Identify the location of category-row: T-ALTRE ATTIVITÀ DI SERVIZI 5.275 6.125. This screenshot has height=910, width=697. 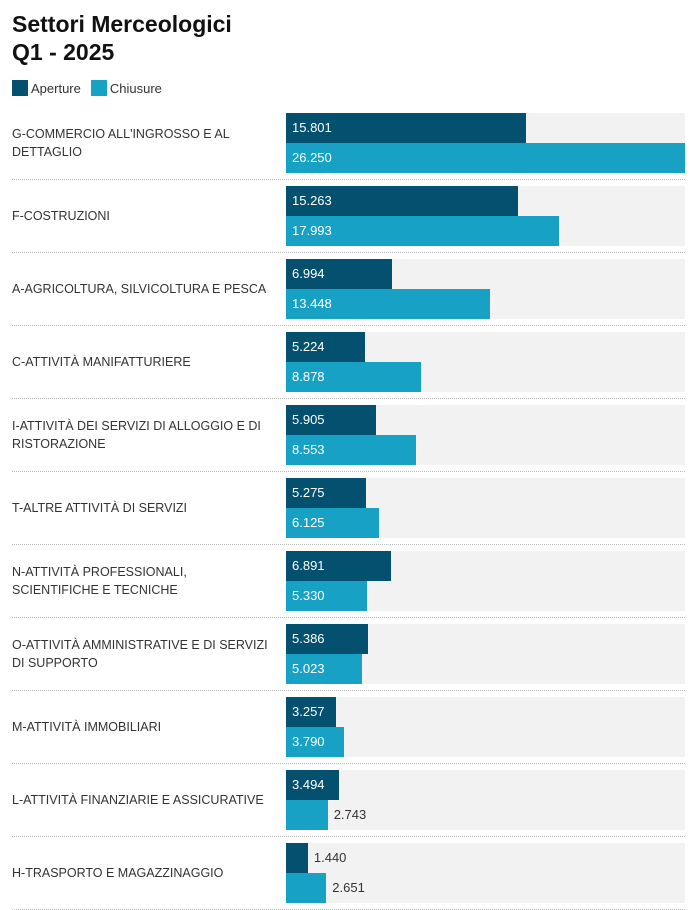
(348, 514).